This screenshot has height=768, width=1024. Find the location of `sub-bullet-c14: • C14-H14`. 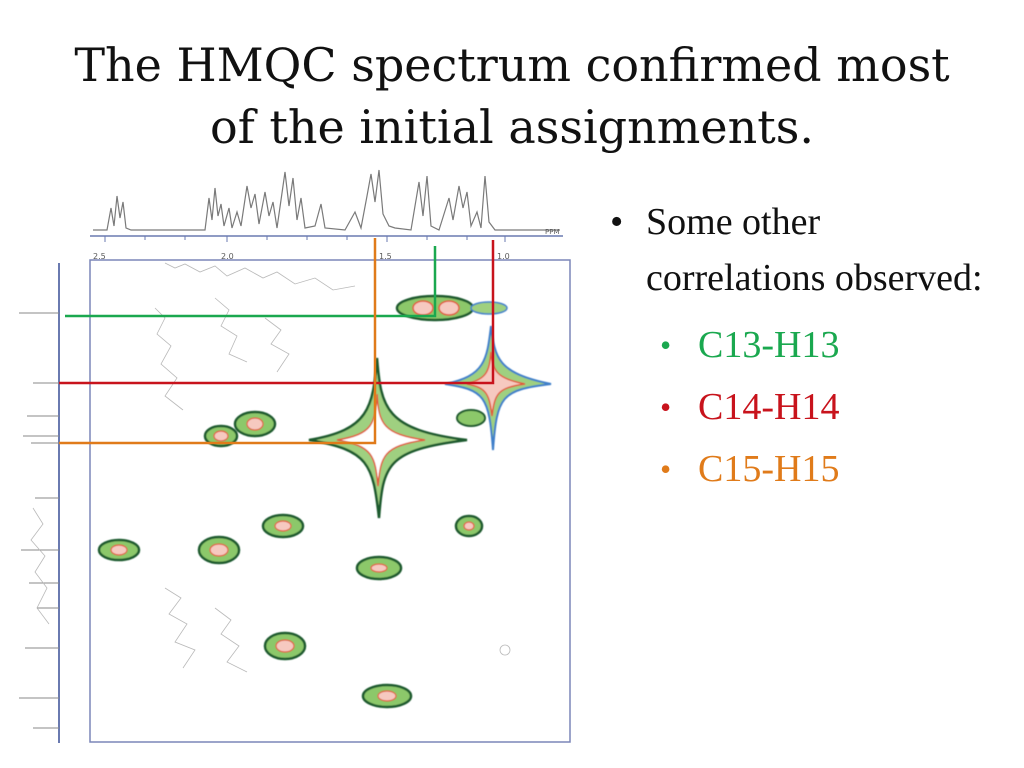

sub-bullet-c14: • C14-H14 is located at coordinates (808, 407).